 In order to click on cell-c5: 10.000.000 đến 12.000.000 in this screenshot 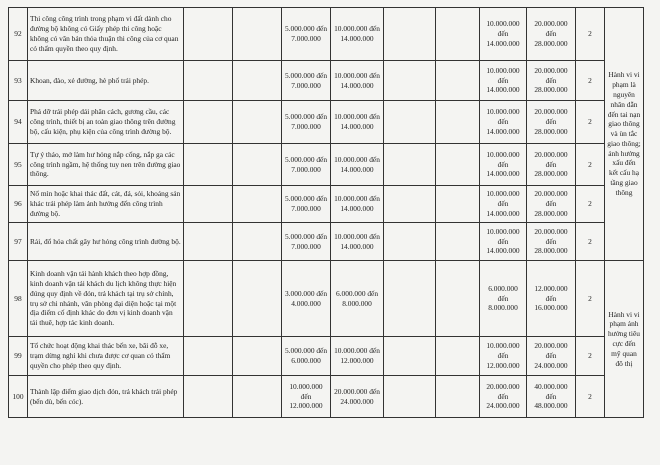, I will do `click(306, 396)`.